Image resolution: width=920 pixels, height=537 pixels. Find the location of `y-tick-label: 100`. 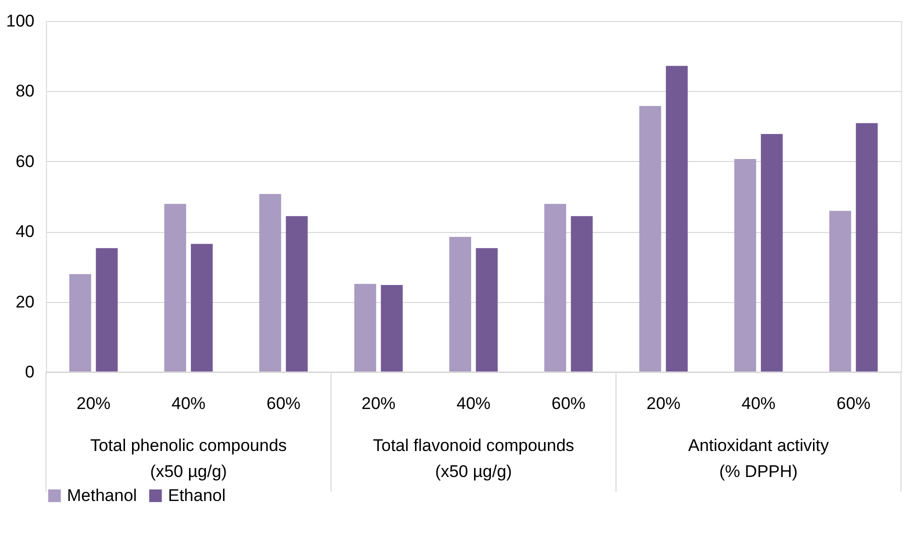

y-tick-label: 100 is located at coordinates (20, 21).